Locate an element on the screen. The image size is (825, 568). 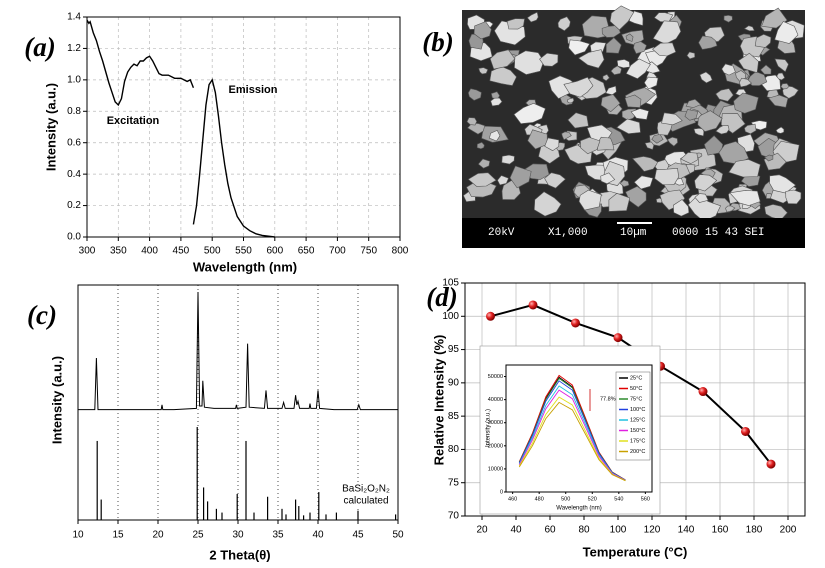
x-tick-label: 25 is located at coordinates (198, 535).